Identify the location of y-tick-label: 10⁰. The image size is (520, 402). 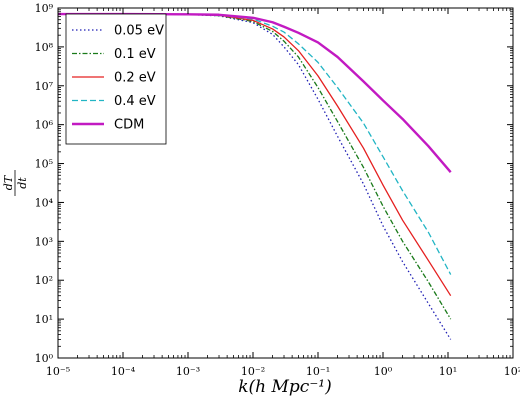
(44, 358).